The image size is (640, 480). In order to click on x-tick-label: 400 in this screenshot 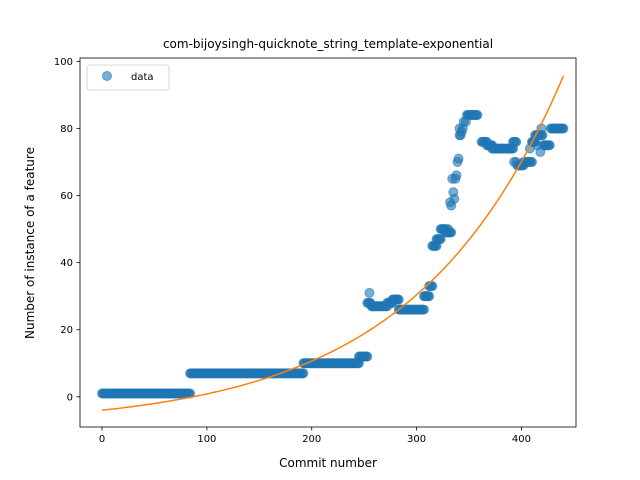, I will do `click(521, 439)`.